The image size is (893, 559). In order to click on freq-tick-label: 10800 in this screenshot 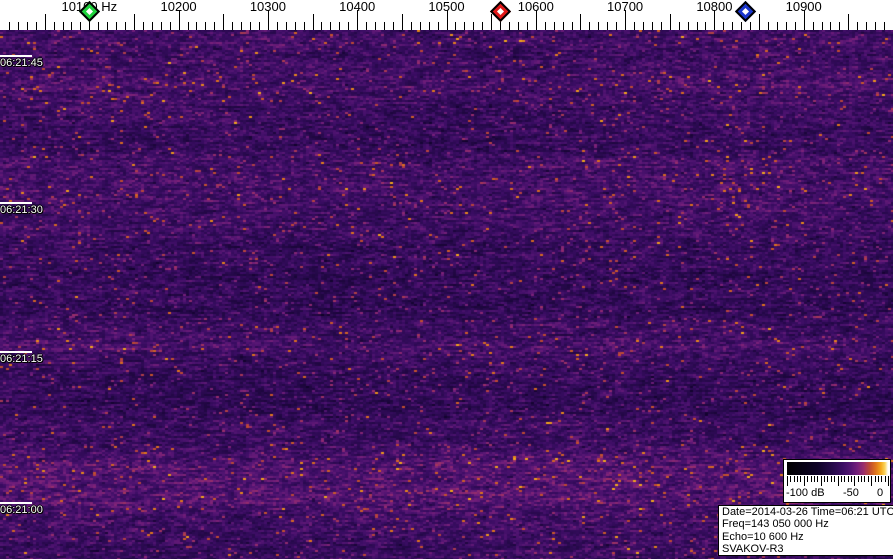, I will do `click(714, 7)`.